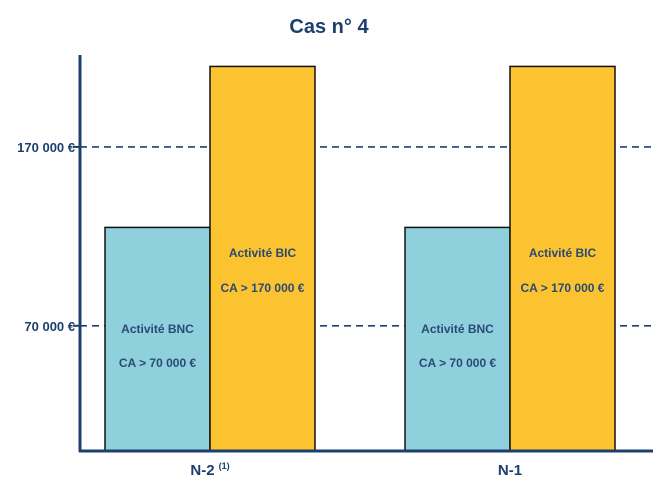  Describe the element at coordinates (563, 288) in the screenshot. I see `bar-label-1-1-1: CA > 170 000 €` at that location.